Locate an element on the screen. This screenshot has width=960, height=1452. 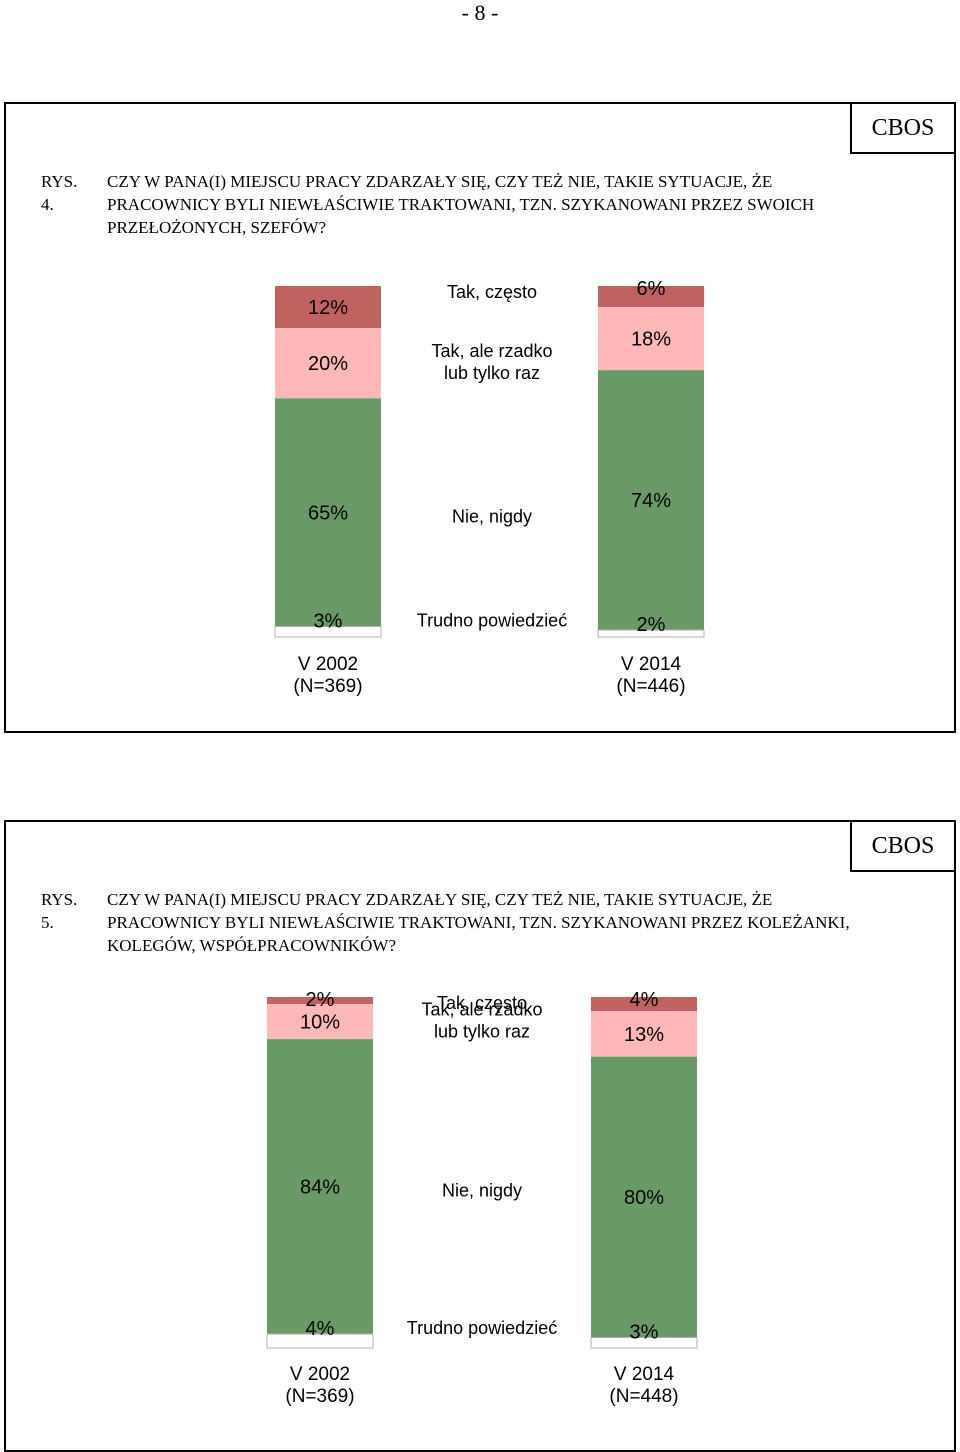
data-label: 65% is located at coordinates (328, 513).